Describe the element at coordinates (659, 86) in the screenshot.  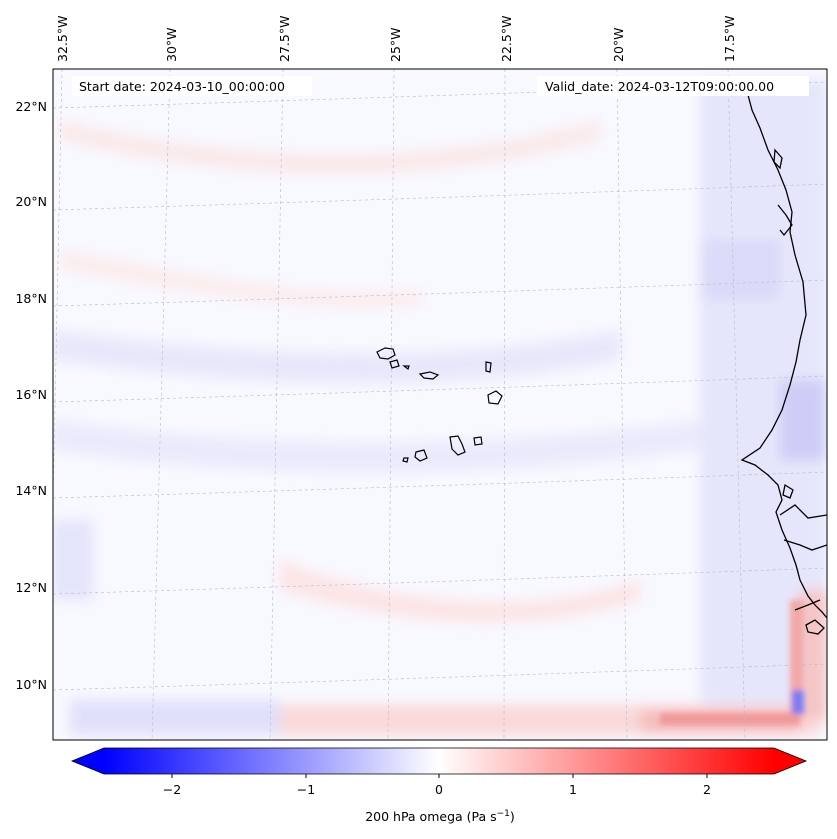
I see `valid-date-label: Valid_date: 2024-03-12T09:00:00.00` at that location.